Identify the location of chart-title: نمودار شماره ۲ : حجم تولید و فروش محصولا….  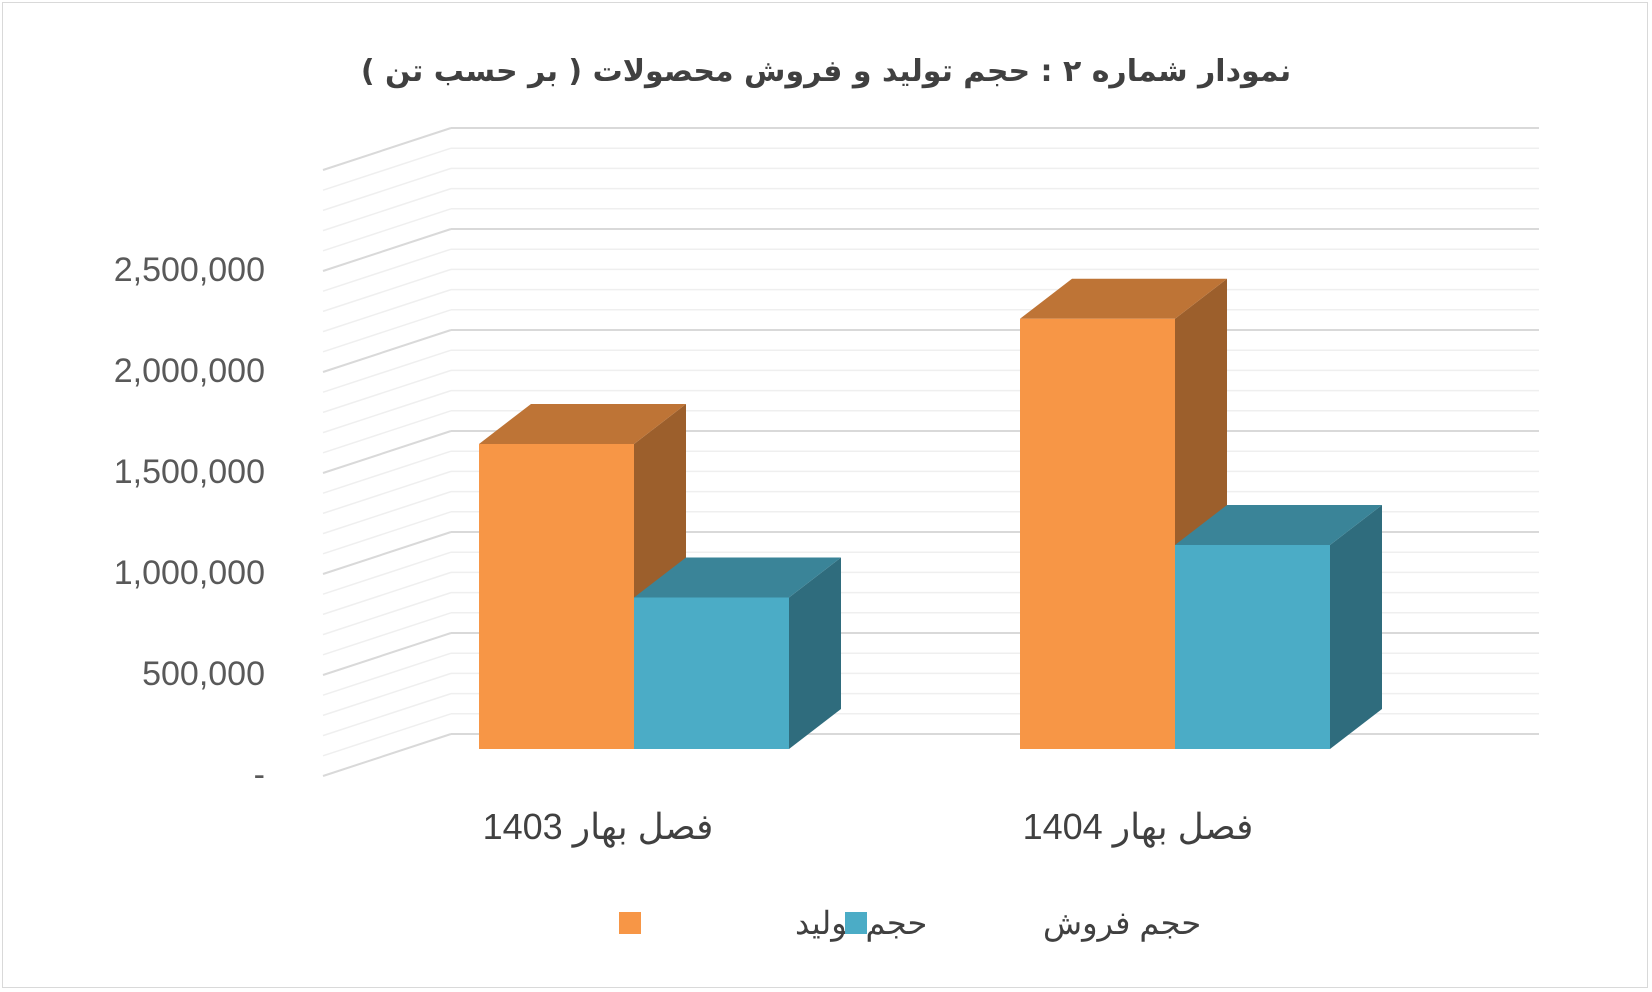
(826, 71).